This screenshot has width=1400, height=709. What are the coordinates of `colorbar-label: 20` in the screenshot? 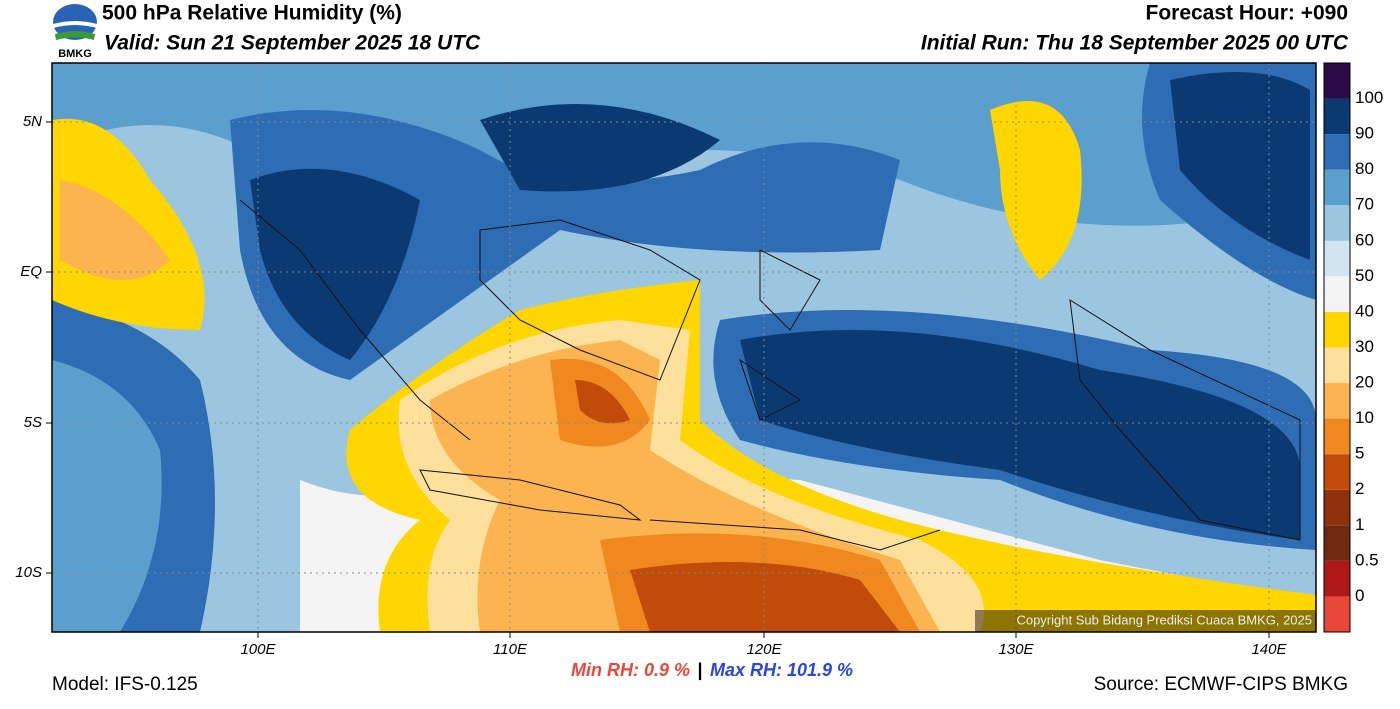 It's located at (1364, 382).